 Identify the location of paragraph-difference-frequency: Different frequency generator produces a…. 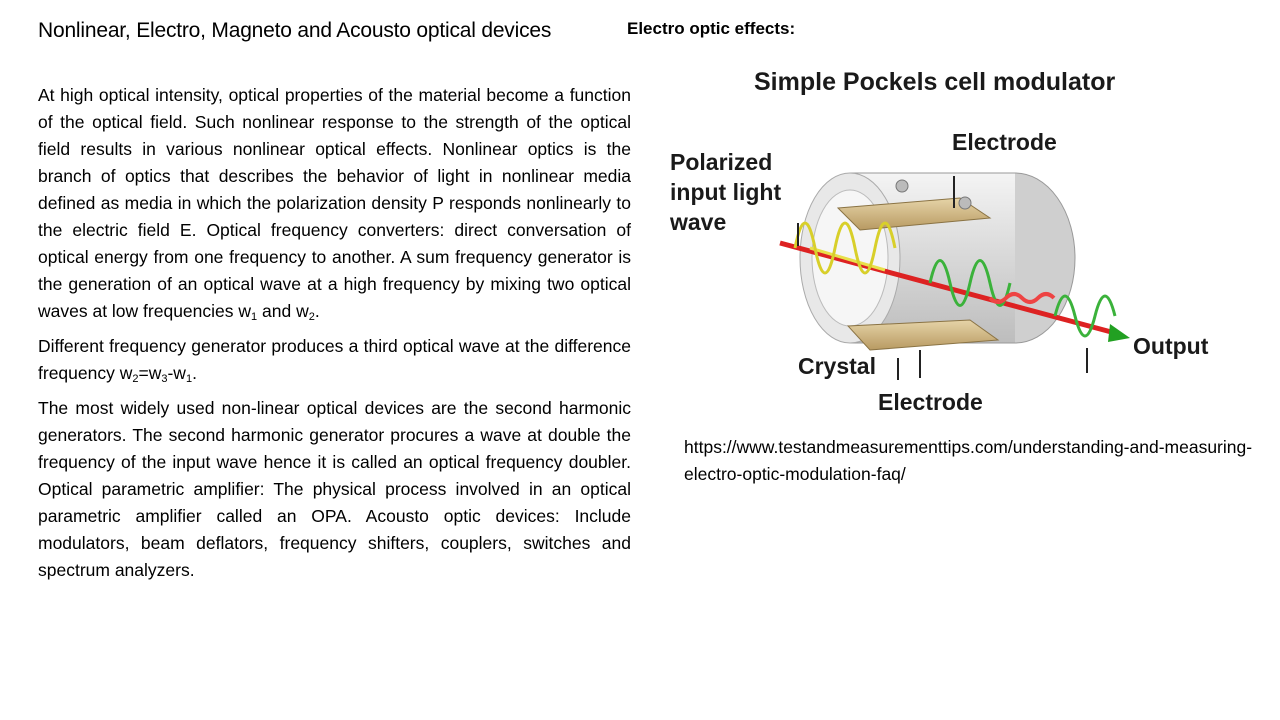
(334, 360).